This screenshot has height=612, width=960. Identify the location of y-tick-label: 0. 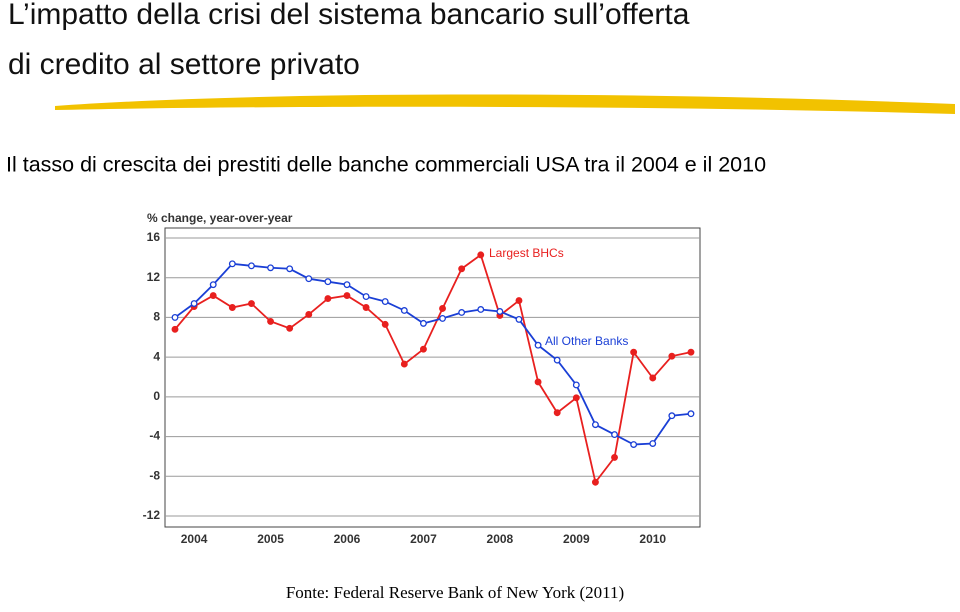
(156, 396).